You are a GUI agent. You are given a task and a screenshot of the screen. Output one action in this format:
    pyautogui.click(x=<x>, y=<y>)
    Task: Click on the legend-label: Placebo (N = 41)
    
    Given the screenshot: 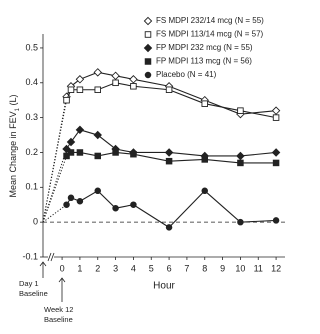 What is the action you would take?
    pyautogui.click(x=186, y=74)
    